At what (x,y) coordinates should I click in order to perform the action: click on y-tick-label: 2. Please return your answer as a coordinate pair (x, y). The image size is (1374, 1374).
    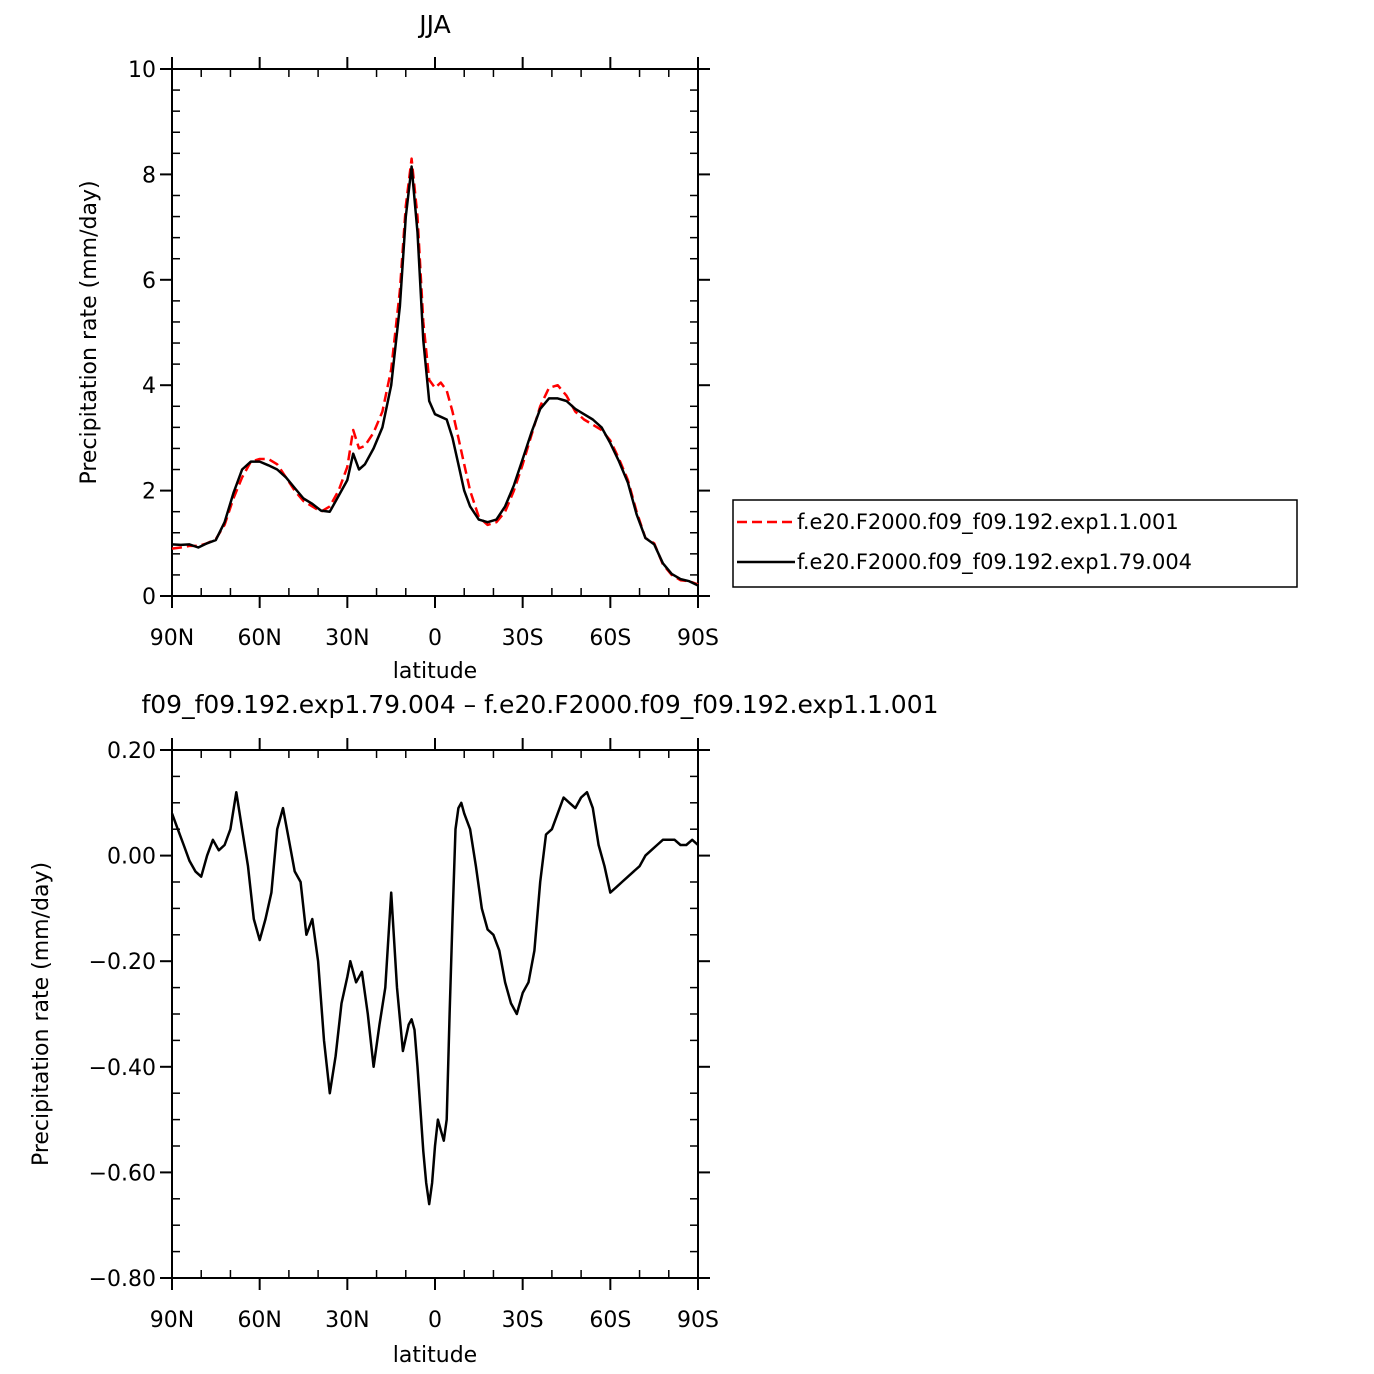
    Looking at the image, I should click on (149, 492).